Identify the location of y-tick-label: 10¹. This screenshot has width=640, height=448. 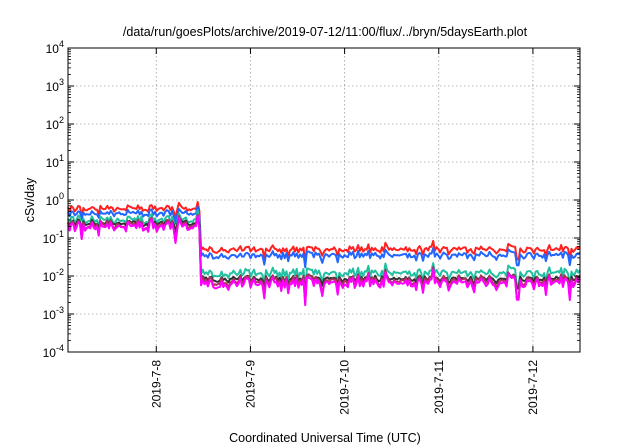
(55, 161).